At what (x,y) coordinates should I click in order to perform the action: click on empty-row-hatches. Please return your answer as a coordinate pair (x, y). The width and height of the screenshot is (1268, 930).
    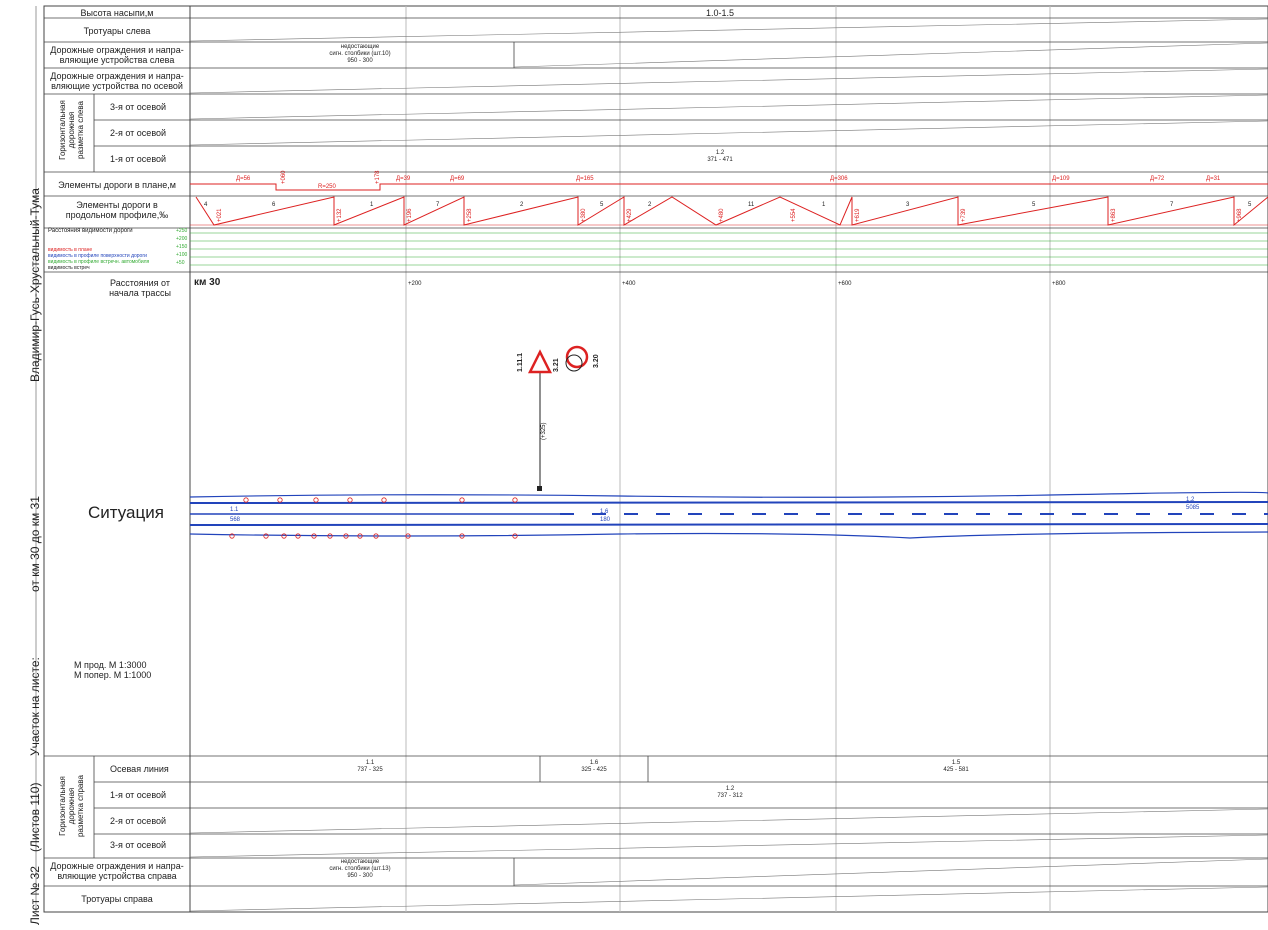
    Looking at the image, I should click on (728, 82).